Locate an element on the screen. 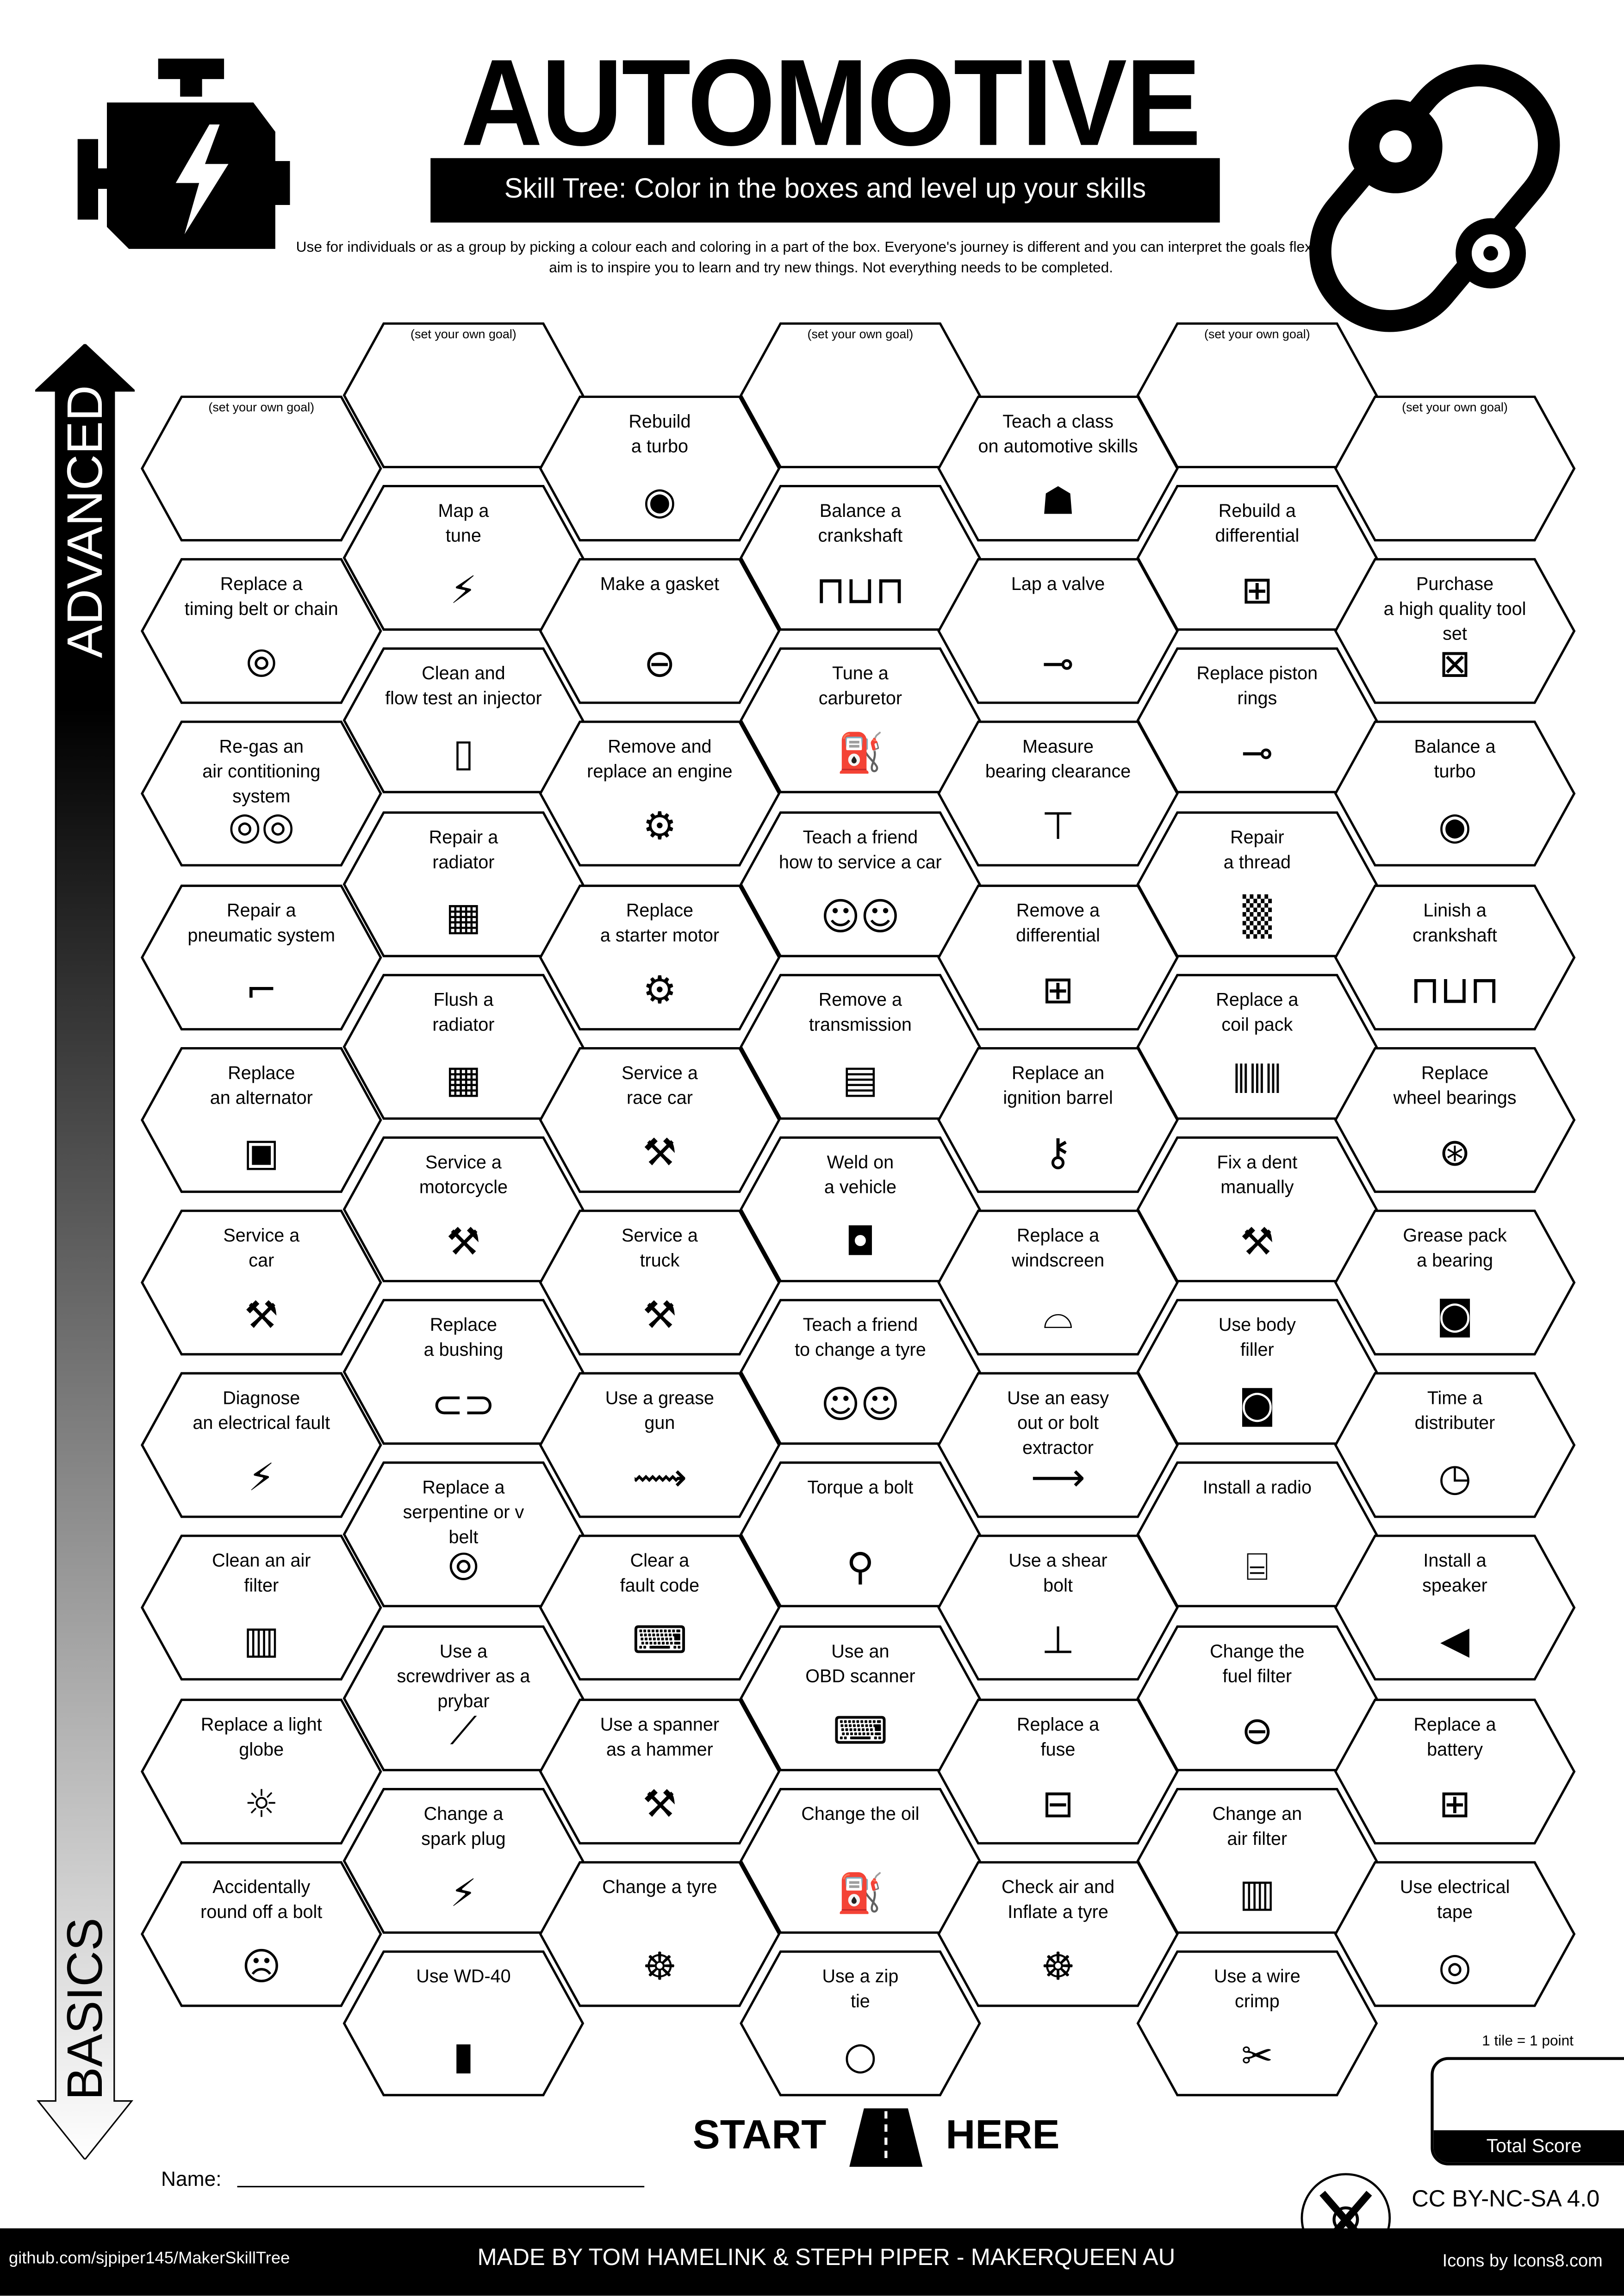 The image size is (1624, 2296). skill-tile: Use body filler ◙ is located at coordinates (1257, 1372).